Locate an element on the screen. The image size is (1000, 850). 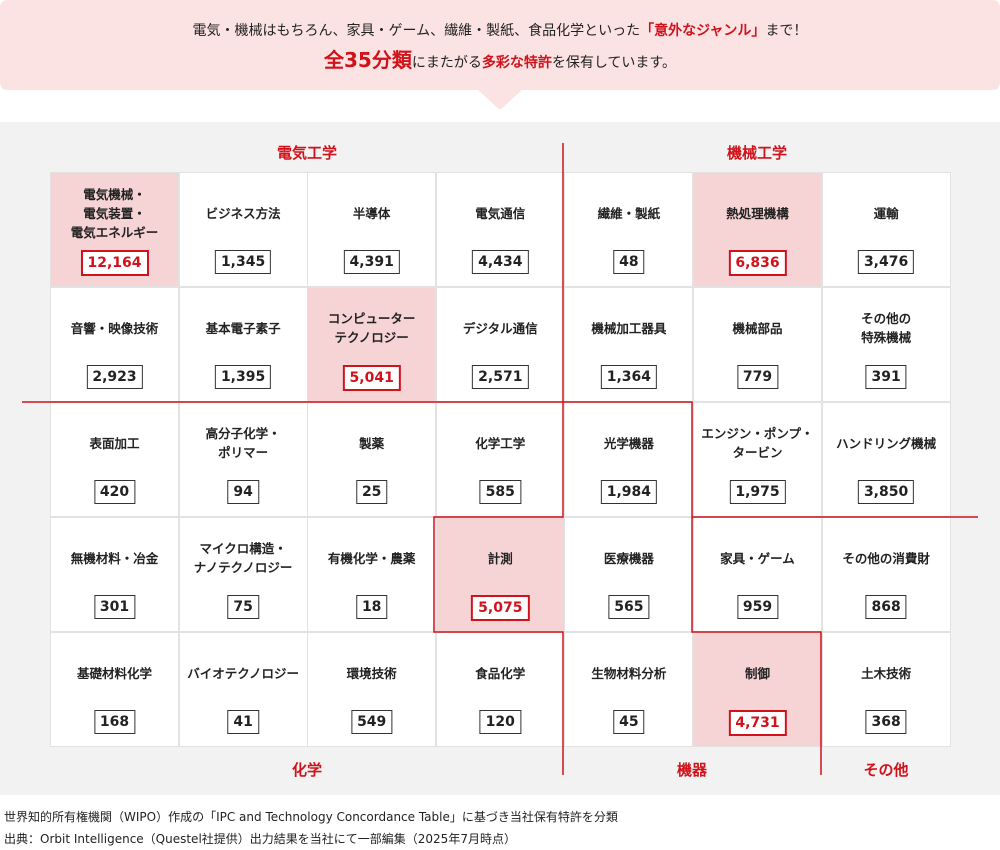
label-line: ナノテクノロジー is located at coordinates (243, 567).